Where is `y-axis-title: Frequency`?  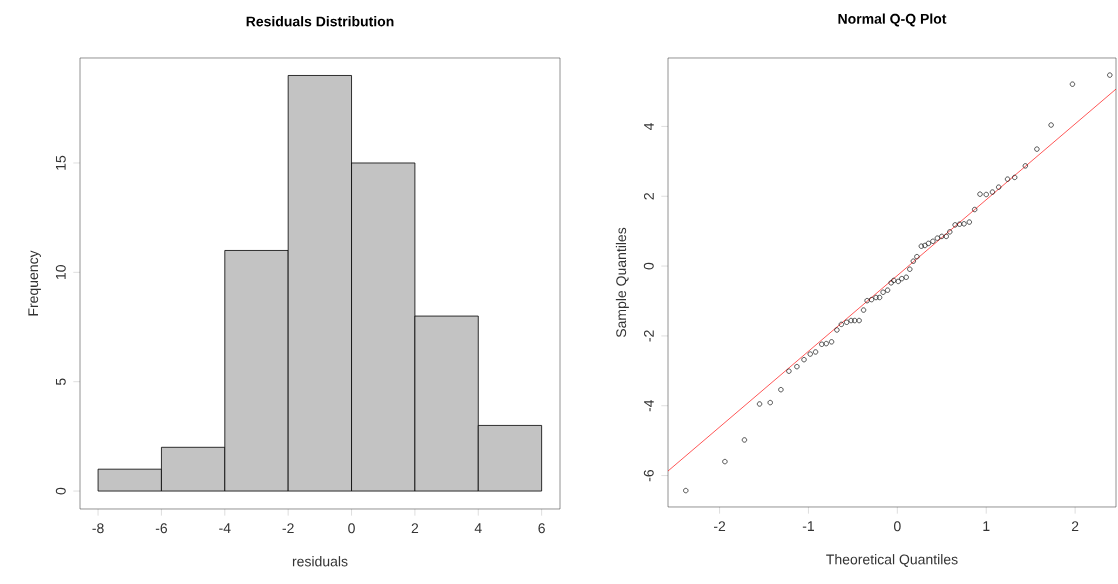
y-axis-title: Frequency is located at coordinates (34, 283).